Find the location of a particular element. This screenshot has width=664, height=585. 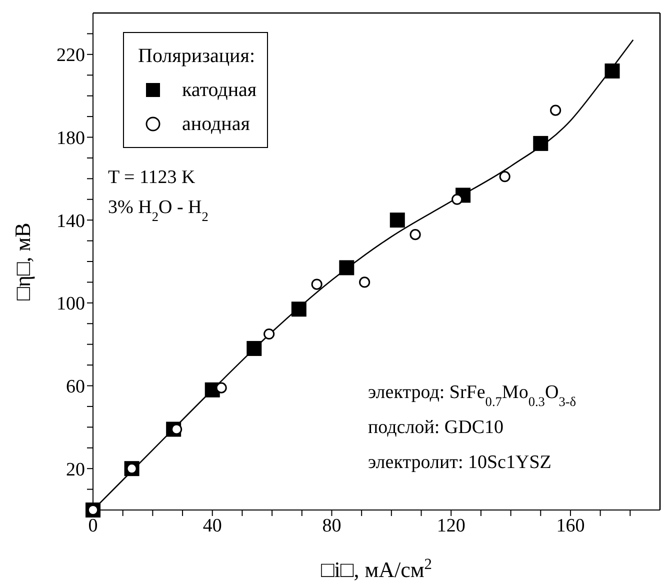

x-tick-label: 0 is located at coordinates (93, 525).